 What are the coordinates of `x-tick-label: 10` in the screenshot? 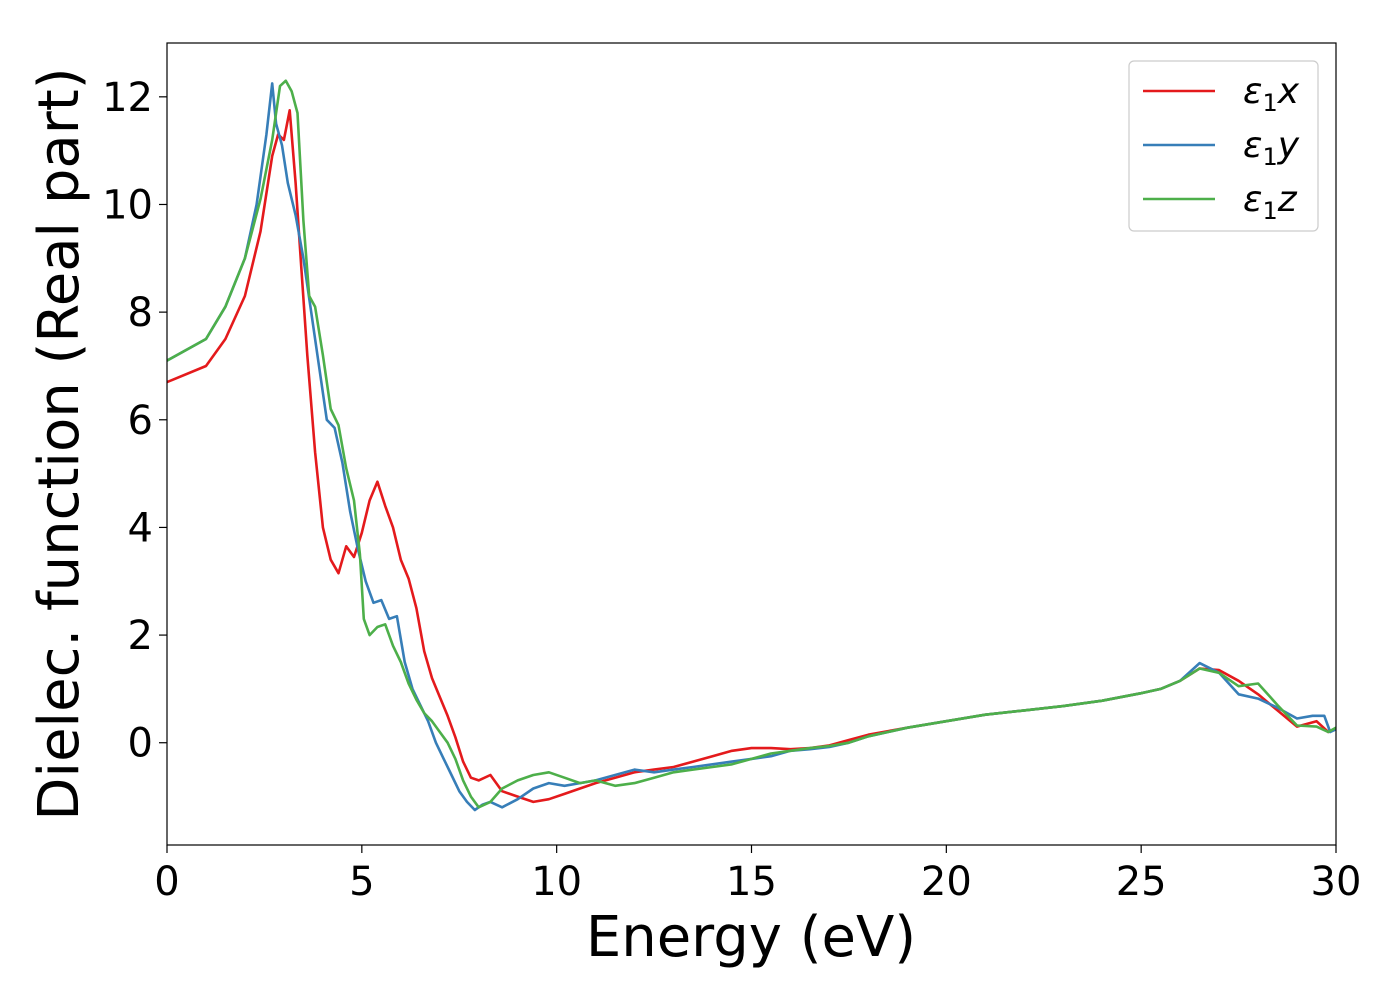 It's located at (556, 882).